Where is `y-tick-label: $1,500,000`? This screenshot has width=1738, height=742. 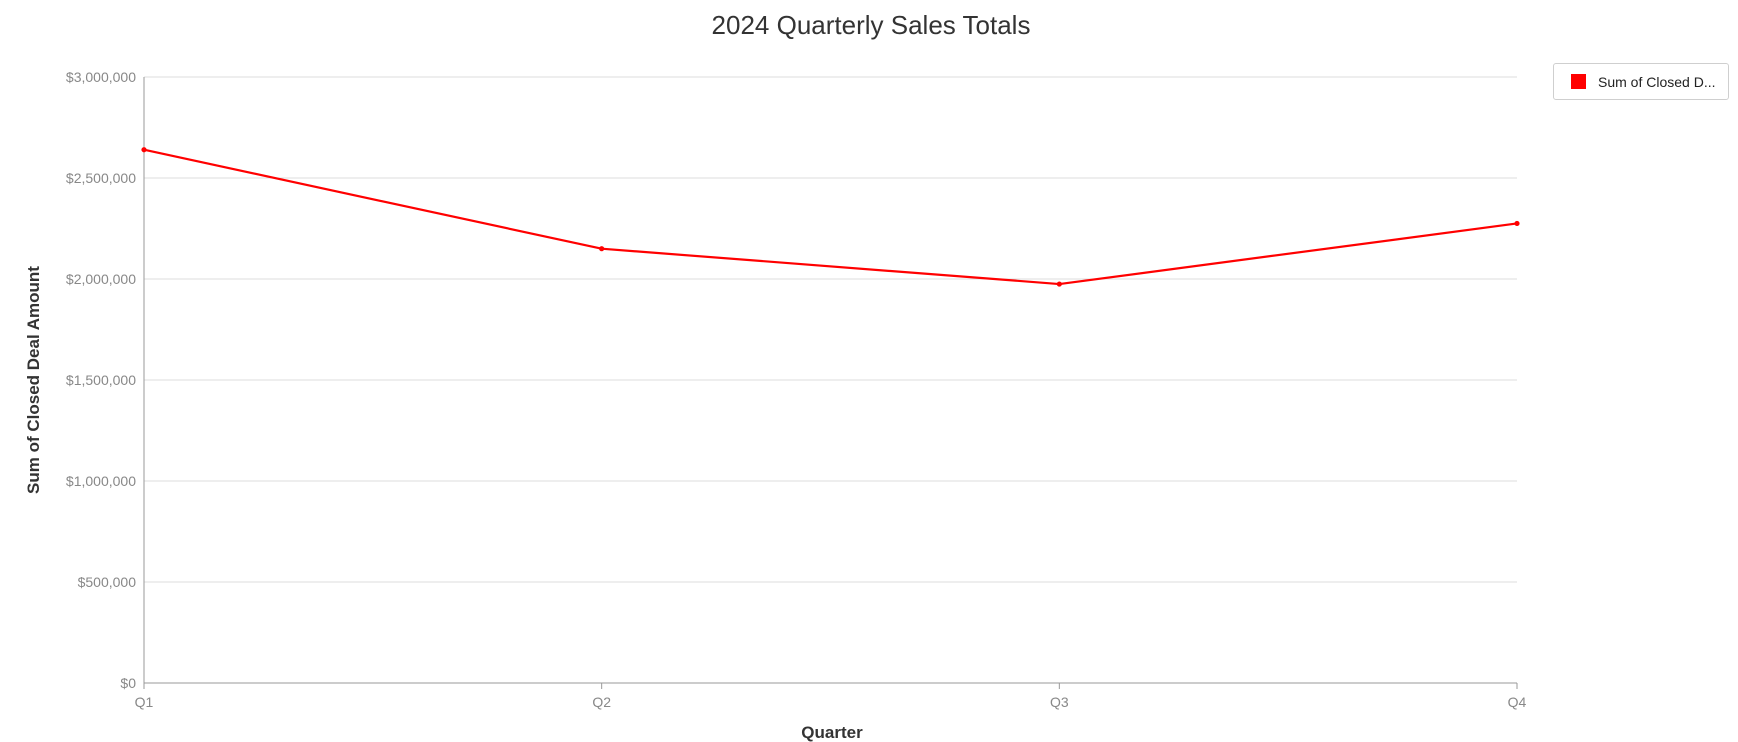
y-tick-label: $1,500,000 is located at coordinates (101, 380).